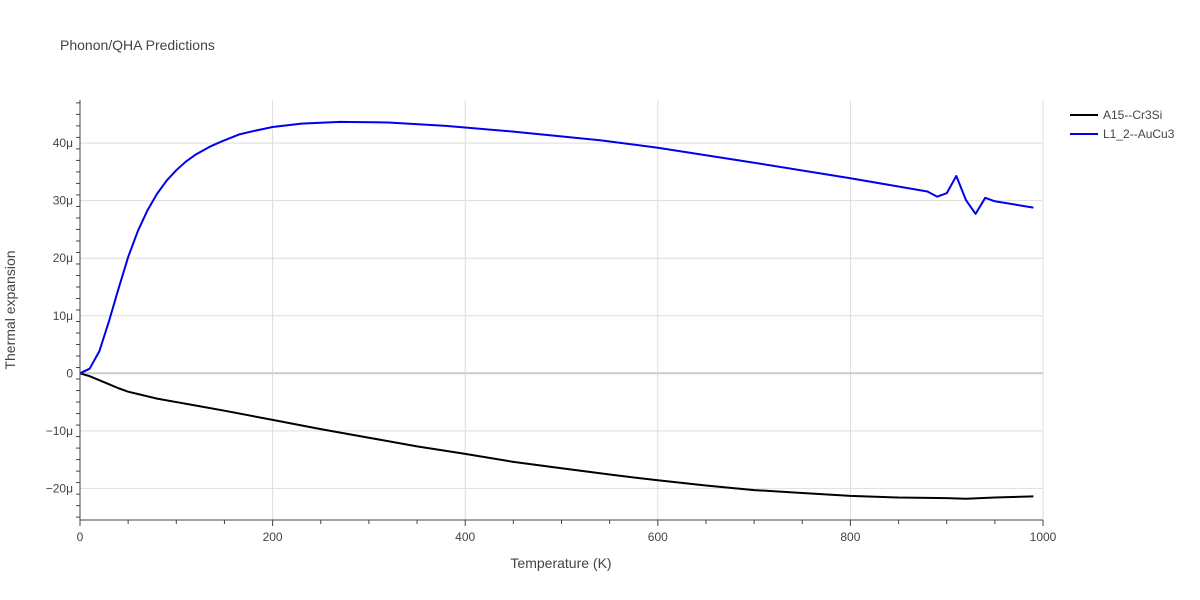 This screenshot has height=600, width=1200. I want to click on x-tick-label: 0, so click(80, 537).